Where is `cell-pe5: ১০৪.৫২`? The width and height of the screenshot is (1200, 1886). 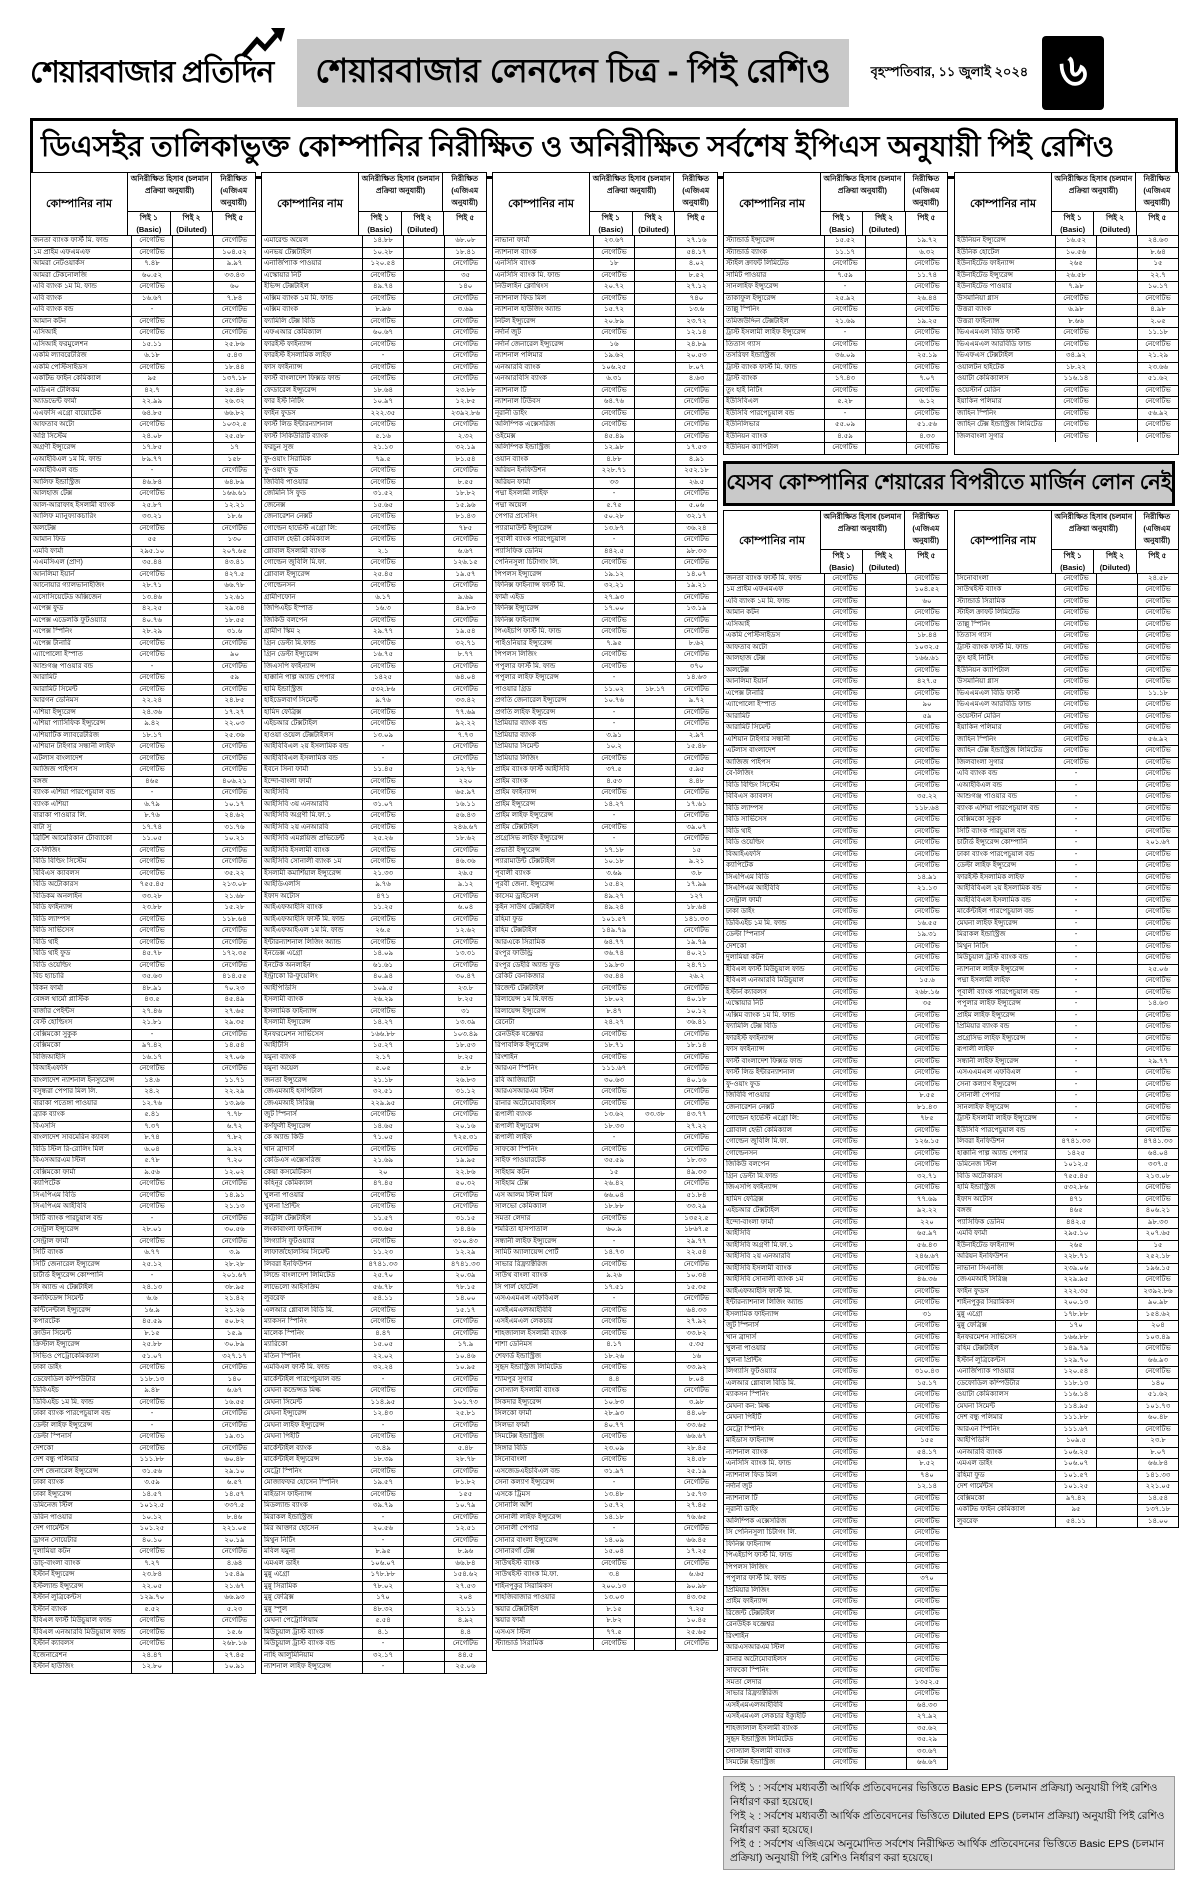
cell-pe5: ১০৪.৫২ is located at coordinates (927, 589).